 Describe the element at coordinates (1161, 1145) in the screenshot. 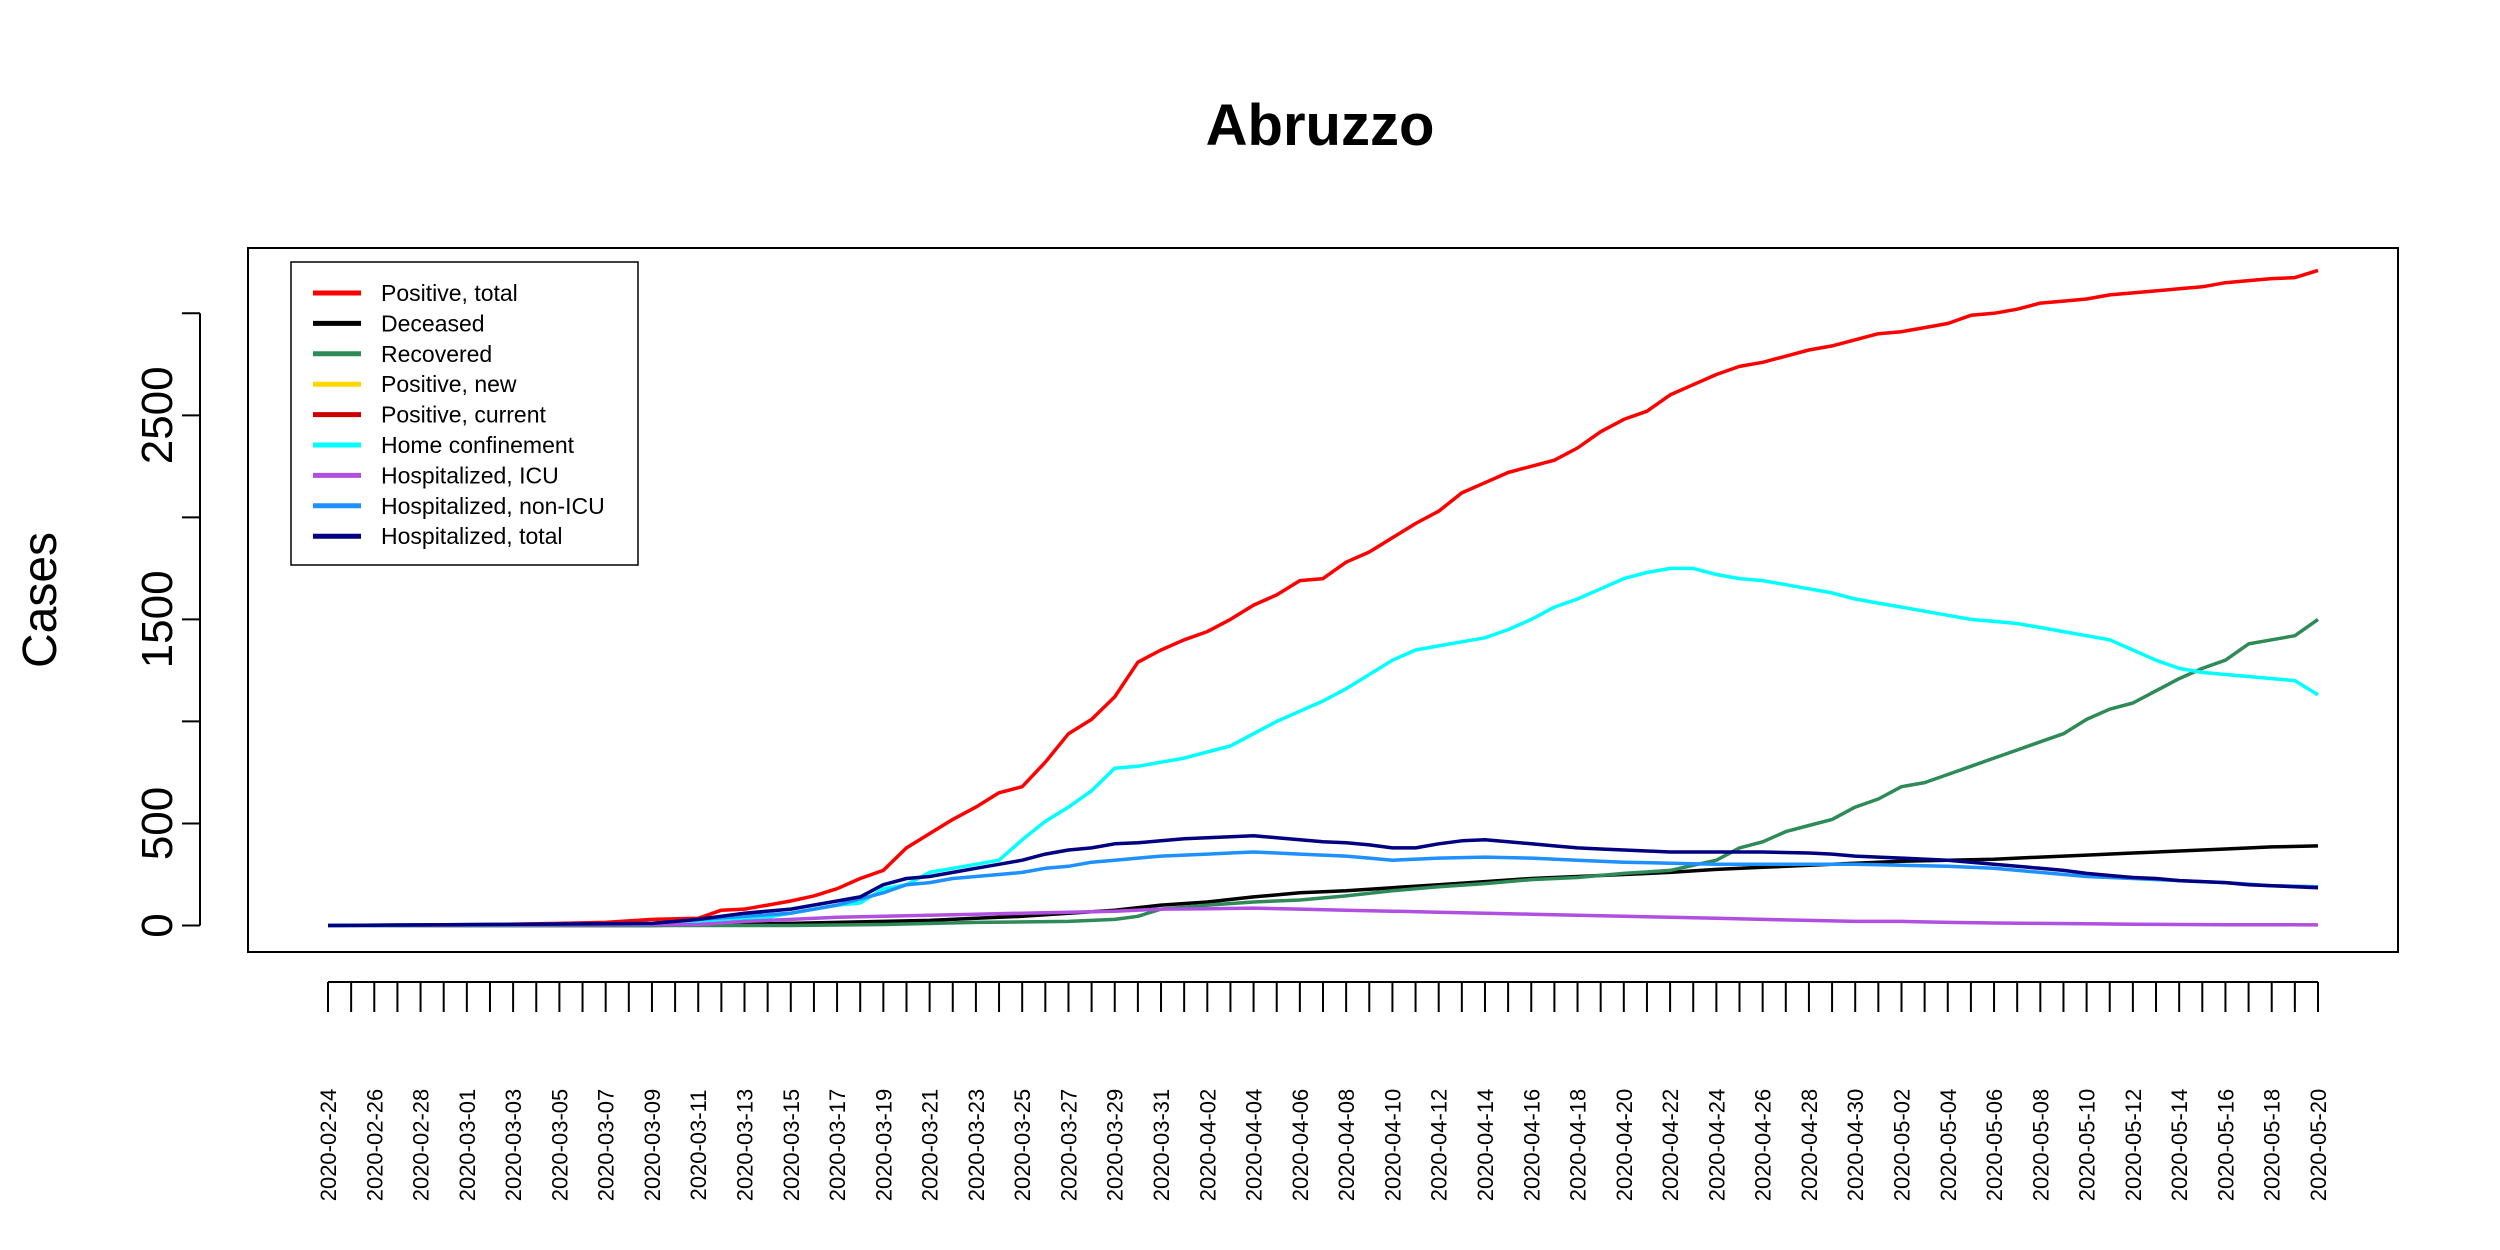

I see `x-tick-label: 2020-03-31` at that location.